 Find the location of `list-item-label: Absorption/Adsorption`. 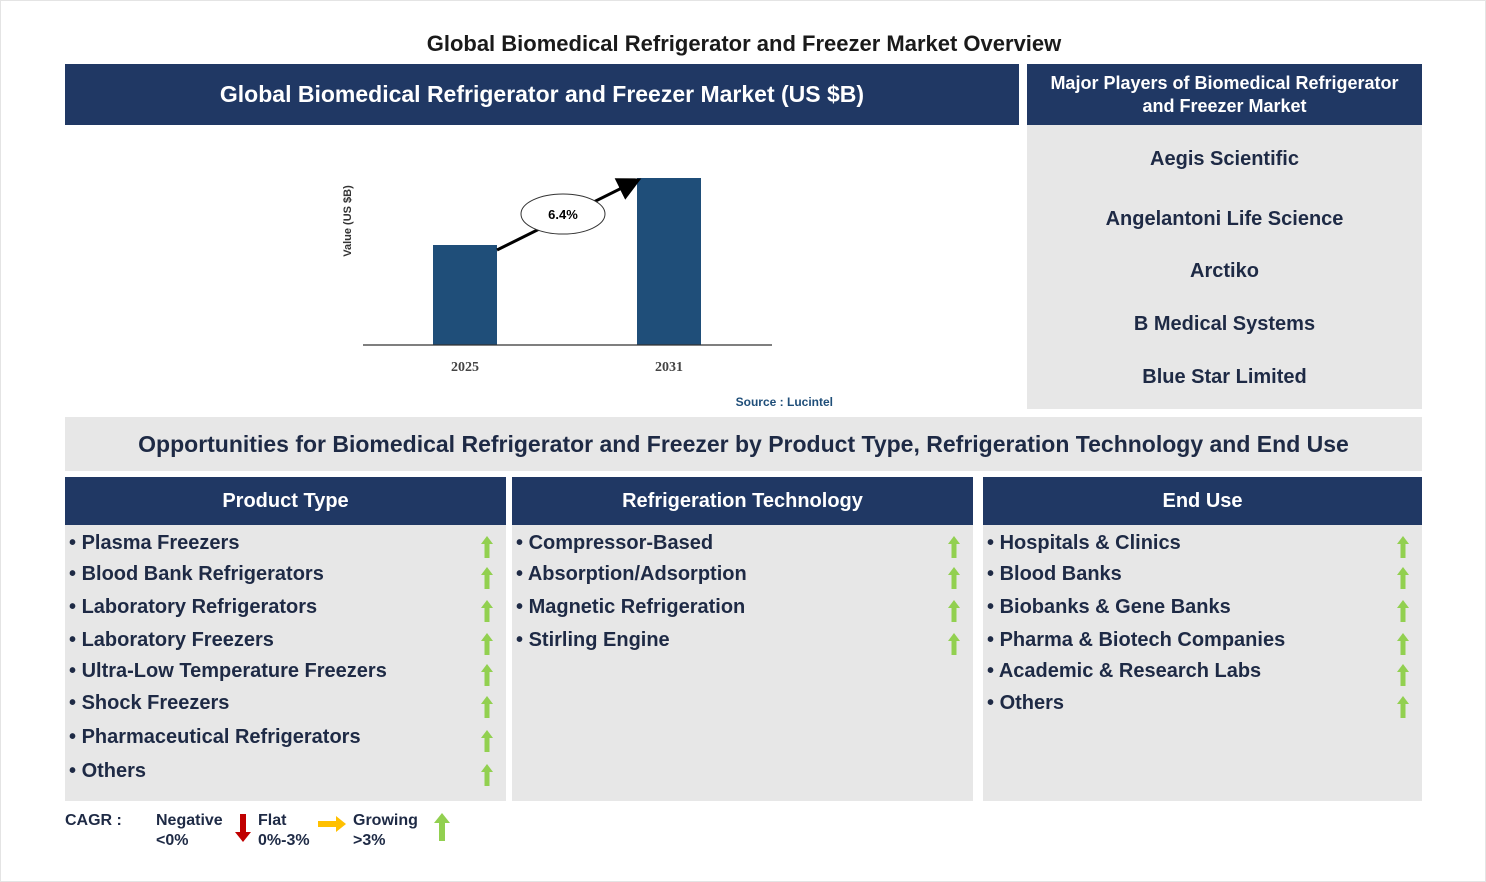

list-item-label: Absorption/Adsorption is located at coordinates (637, 574).